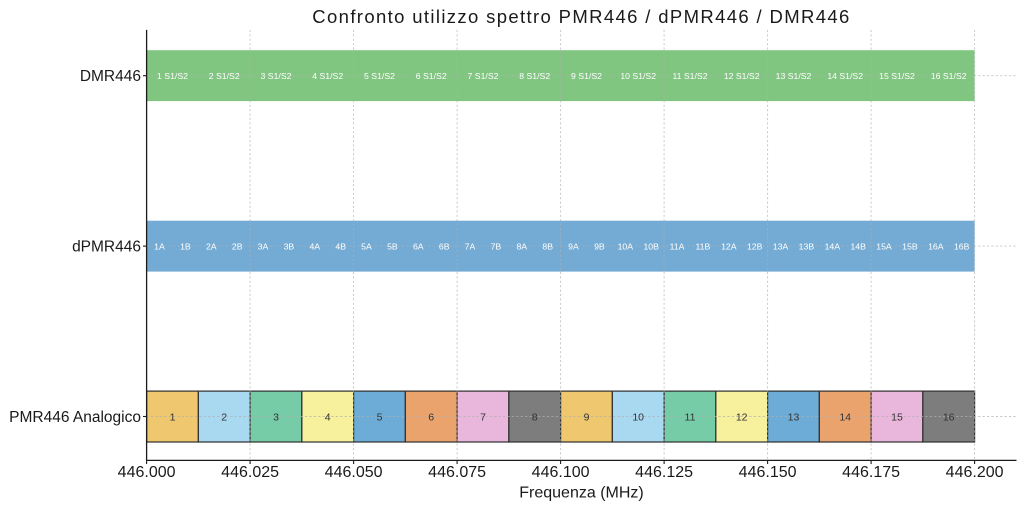 This screenshot has height=508, width=1024. I want to click on svg-text: 446.150, so click(768, 472).